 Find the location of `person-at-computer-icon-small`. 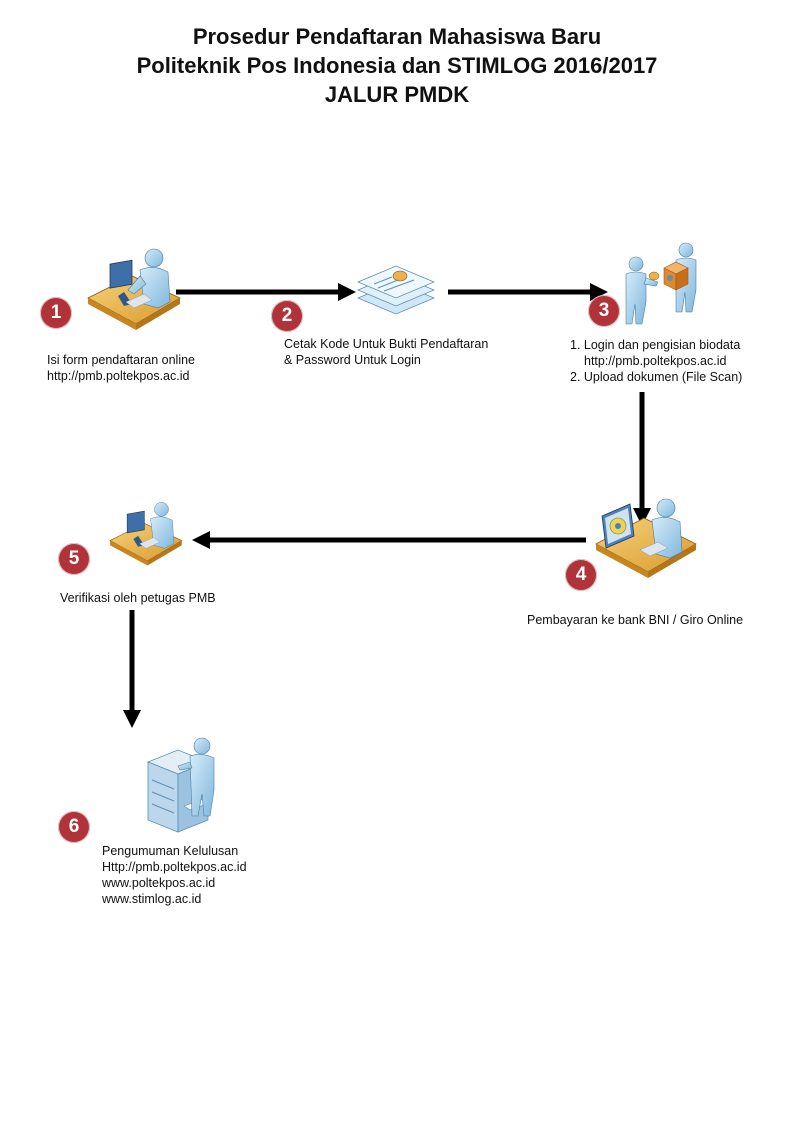

person-at-computer-icon-small is located at coordinates (146, 534).